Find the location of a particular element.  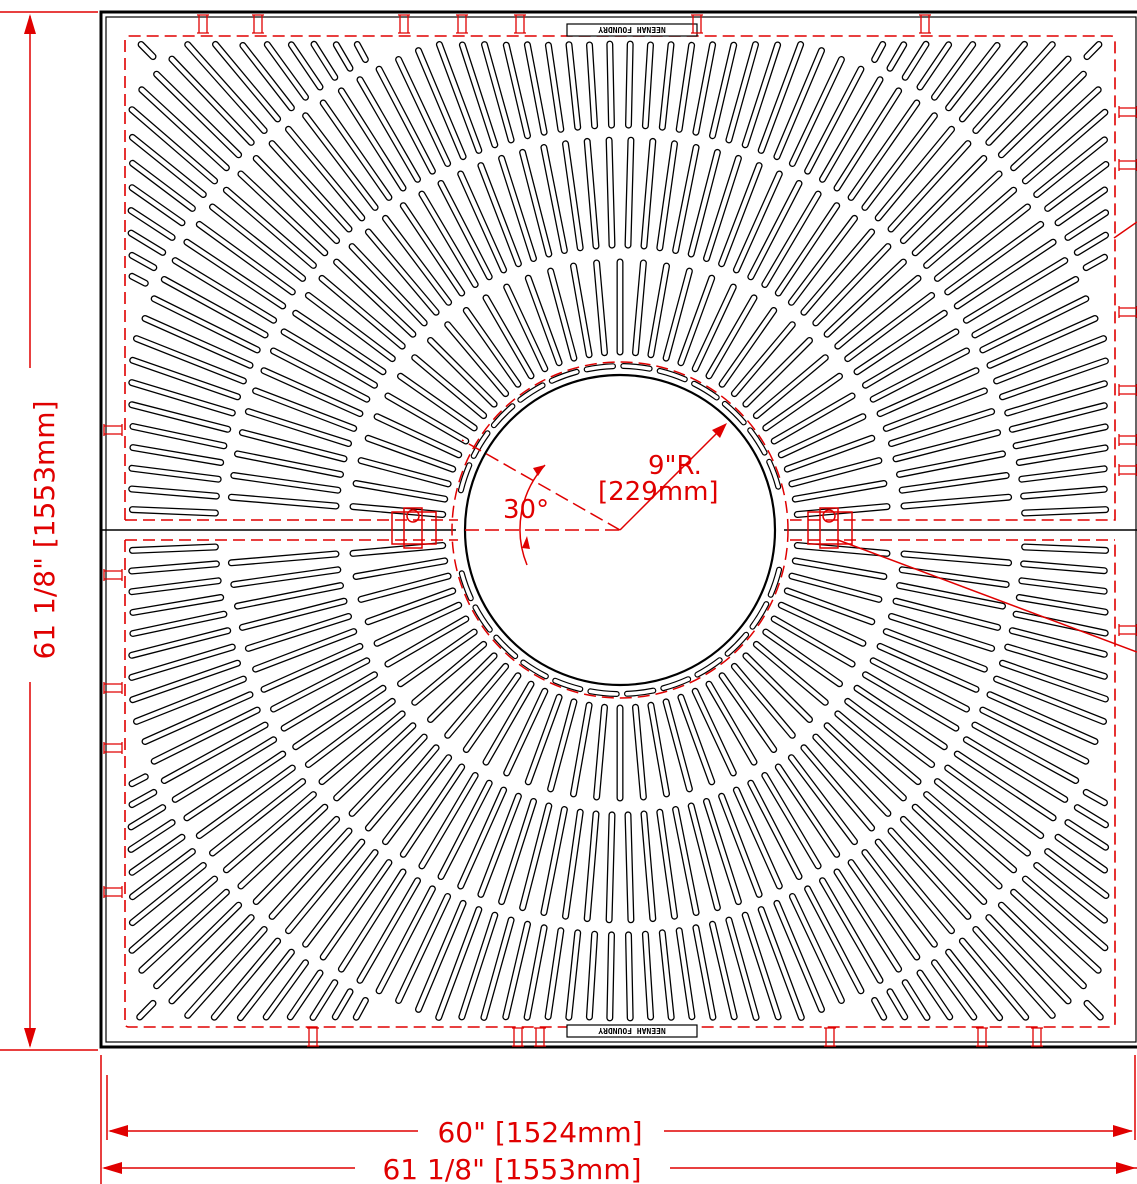

center-dashed-ring is located at coordinates (620, 530).